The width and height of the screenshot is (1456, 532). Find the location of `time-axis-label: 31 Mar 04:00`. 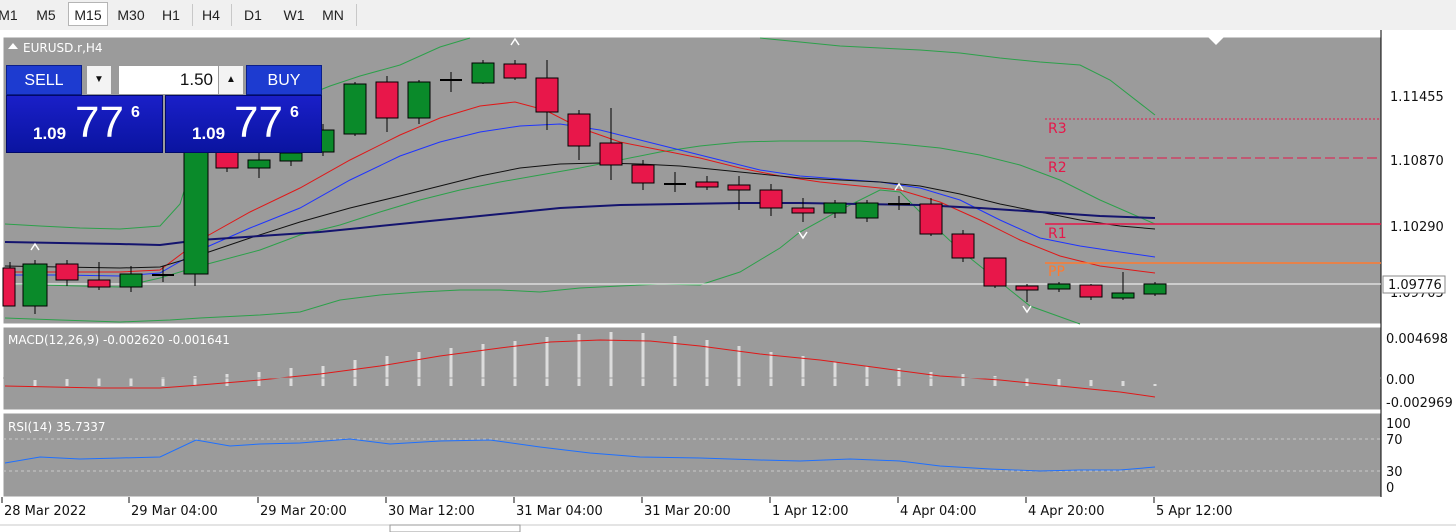

time-axis-label: 31 Mar 04:00 is located at coordinates (559, 511).